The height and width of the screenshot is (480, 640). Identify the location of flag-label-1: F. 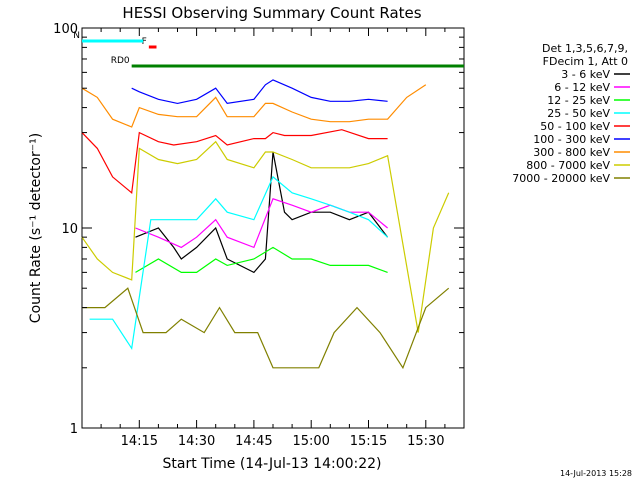
(144, 42).